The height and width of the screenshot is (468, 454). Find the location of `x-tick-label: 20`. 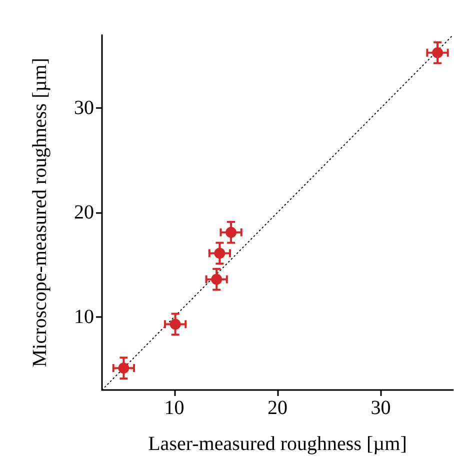

x-tick-label: 20 is located at coordinates (278, 408).